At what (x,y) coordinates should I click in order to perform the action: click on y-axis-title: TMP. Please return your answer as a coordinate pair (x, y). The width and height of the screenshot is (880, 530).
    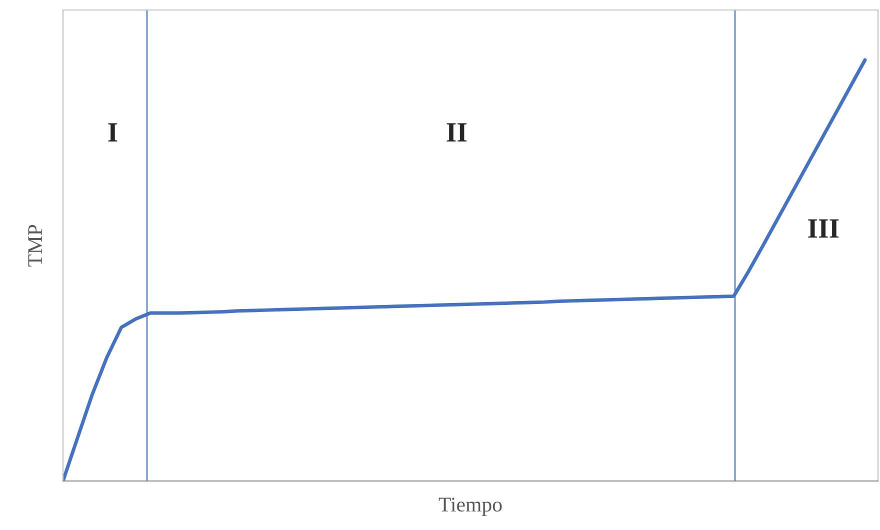
    Looking at the image, I should click on (35, 245).